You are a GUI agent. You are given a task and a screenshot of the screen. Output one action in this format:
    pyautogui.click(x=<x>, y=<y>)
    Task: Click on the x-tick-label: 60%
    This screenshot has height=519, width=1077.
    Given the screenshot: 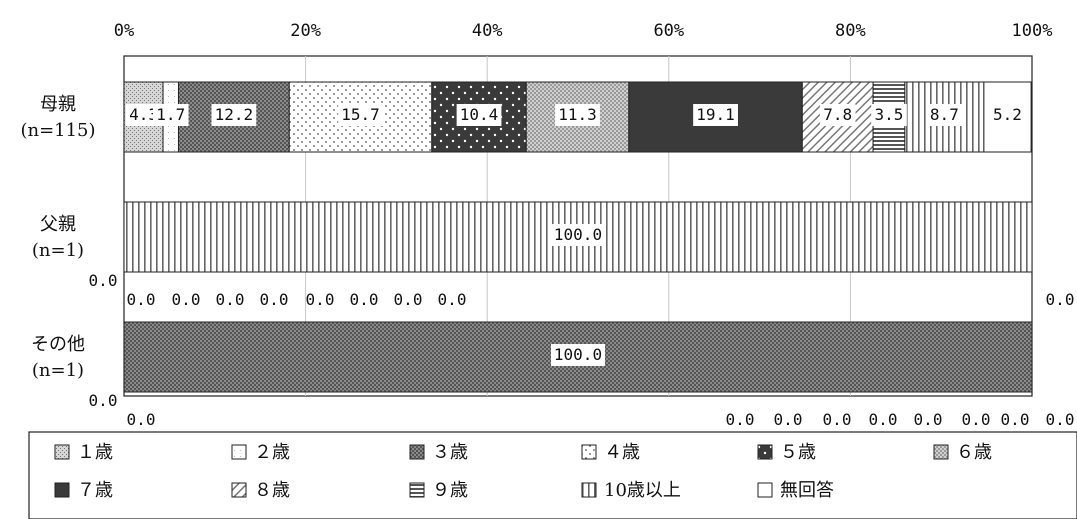 What is the action you would take?
    pyautogui.click(x=668, y=31)
    